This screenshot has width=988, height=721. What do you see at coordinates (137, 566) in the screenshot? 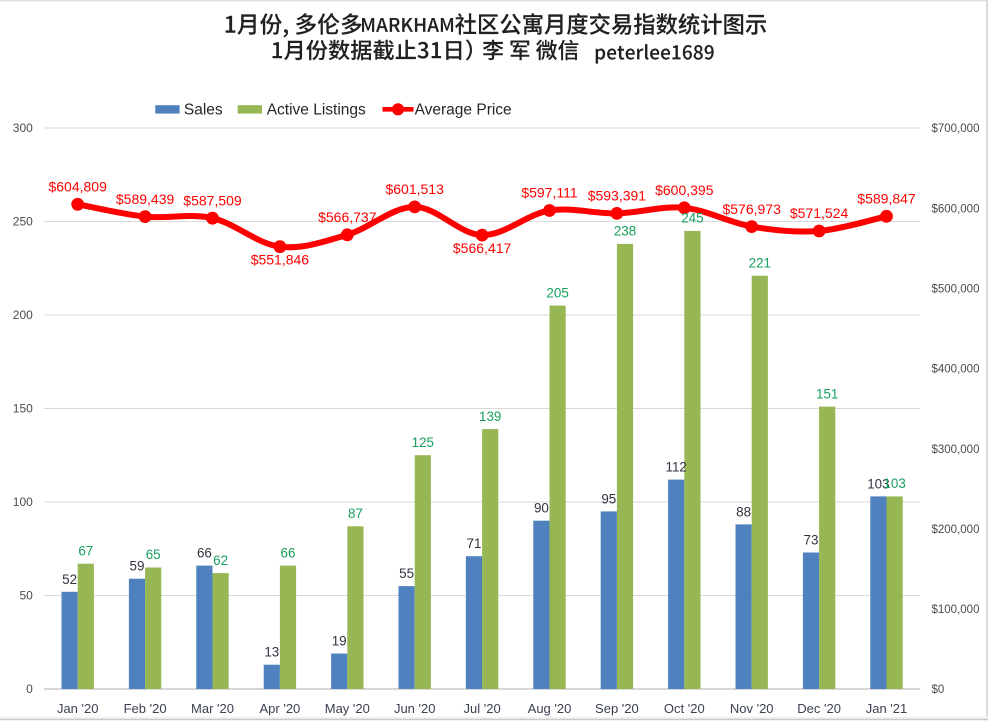
I see `svg-text: 59` at bounding box center [137, 566].